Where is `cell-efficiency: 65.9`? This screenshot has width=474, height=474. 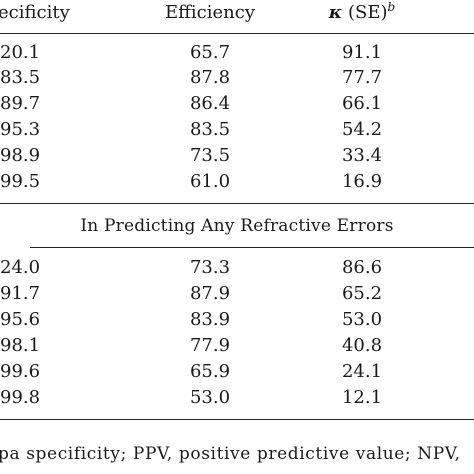
cell-efficiency: 65.9 is located at coordinates (210, 371).